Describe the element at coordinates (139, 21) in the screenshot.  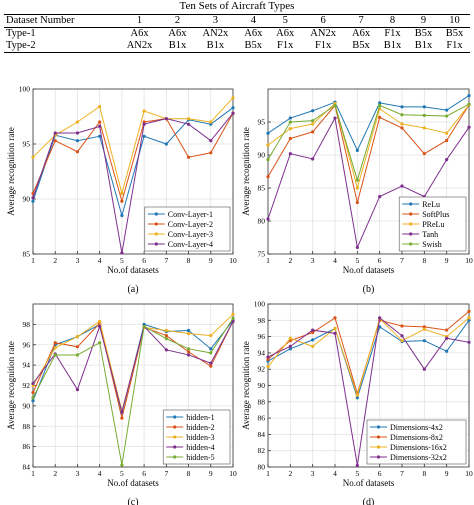
I see `column-header: 1` at that location.